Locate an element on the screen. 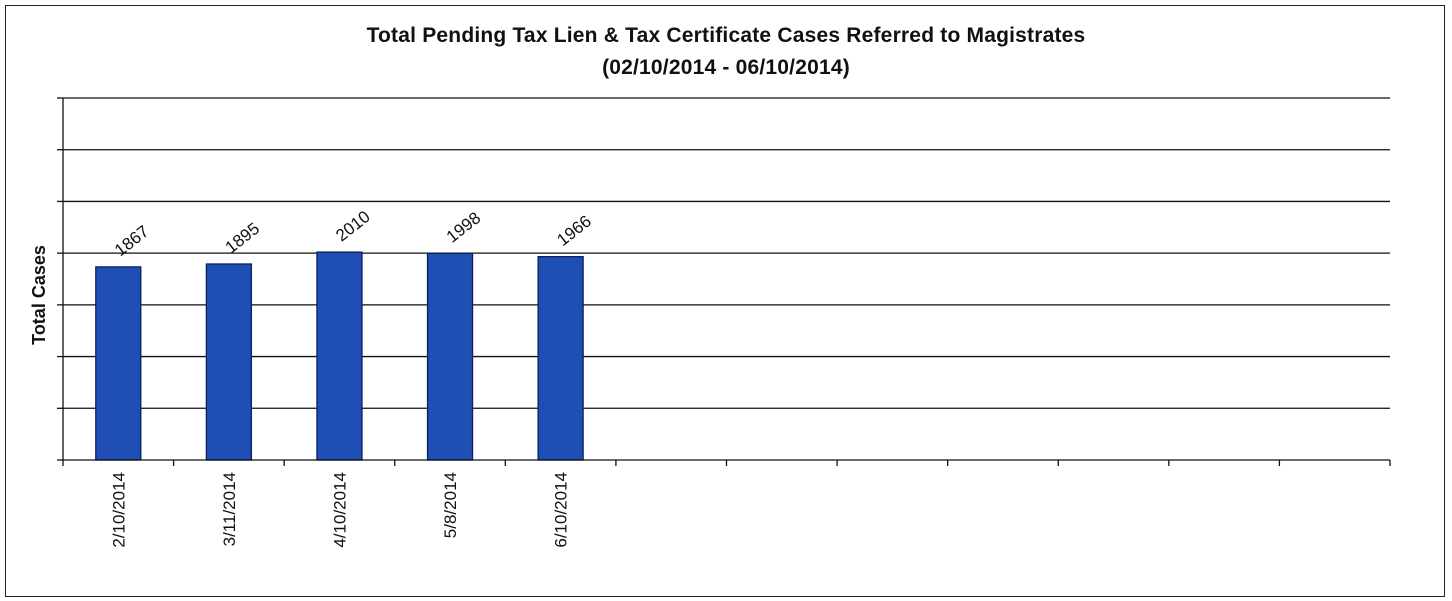 The image size is (1452, 601). data-label: 1867 is located at coordinates (132, 241).